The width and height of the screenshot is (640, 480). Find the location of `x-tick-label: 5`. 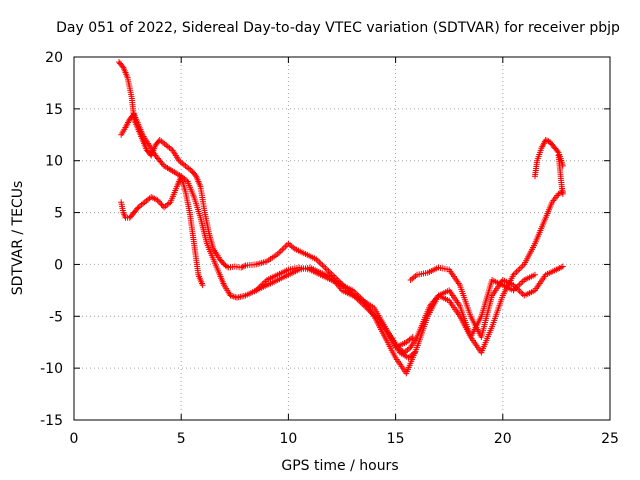

x-tick-label: 5 is located at coordinates (181, 439).